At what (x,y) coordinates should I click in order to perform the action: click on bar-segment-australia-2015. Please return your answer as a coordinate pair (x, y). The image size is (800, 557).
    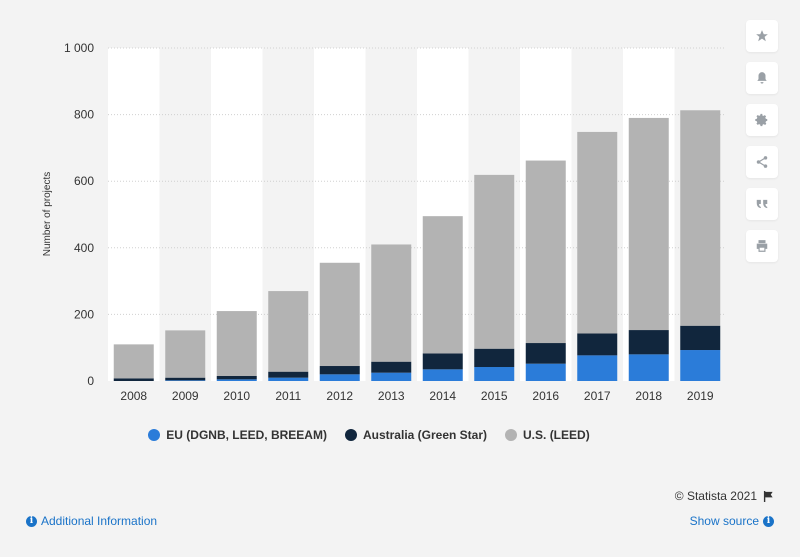
    Looking at the image, I should click on (494, 358).